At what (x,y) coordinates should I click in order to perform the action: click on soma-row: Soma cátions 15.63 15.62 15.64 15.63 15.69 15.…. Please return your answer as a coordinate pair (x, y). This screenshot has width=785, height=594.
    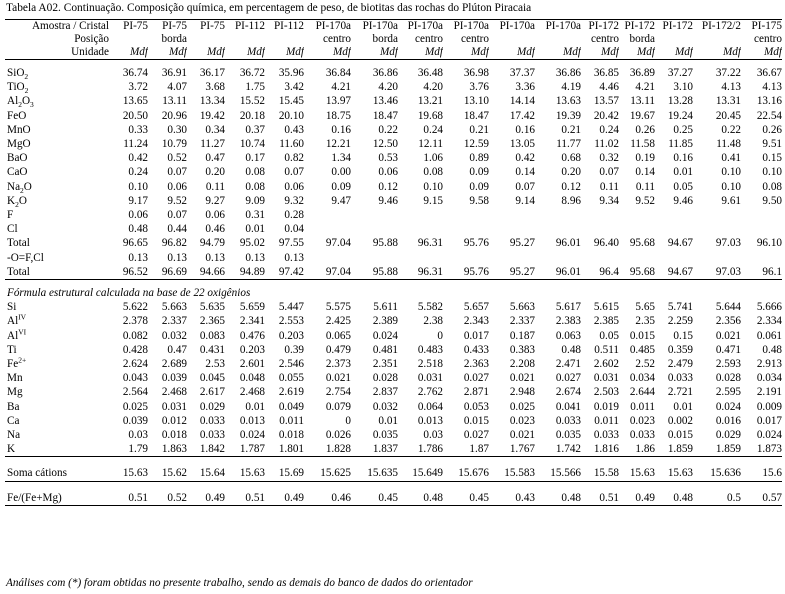
    Looking at the image, I should click on (393, 474).